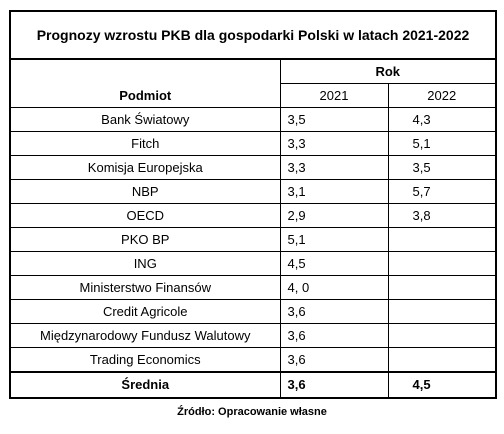 This screenshot has height=434, width=504. Describe the element at coordinates (442, 143) in the screenshot. I see `value-2022: 5,1` at that location.